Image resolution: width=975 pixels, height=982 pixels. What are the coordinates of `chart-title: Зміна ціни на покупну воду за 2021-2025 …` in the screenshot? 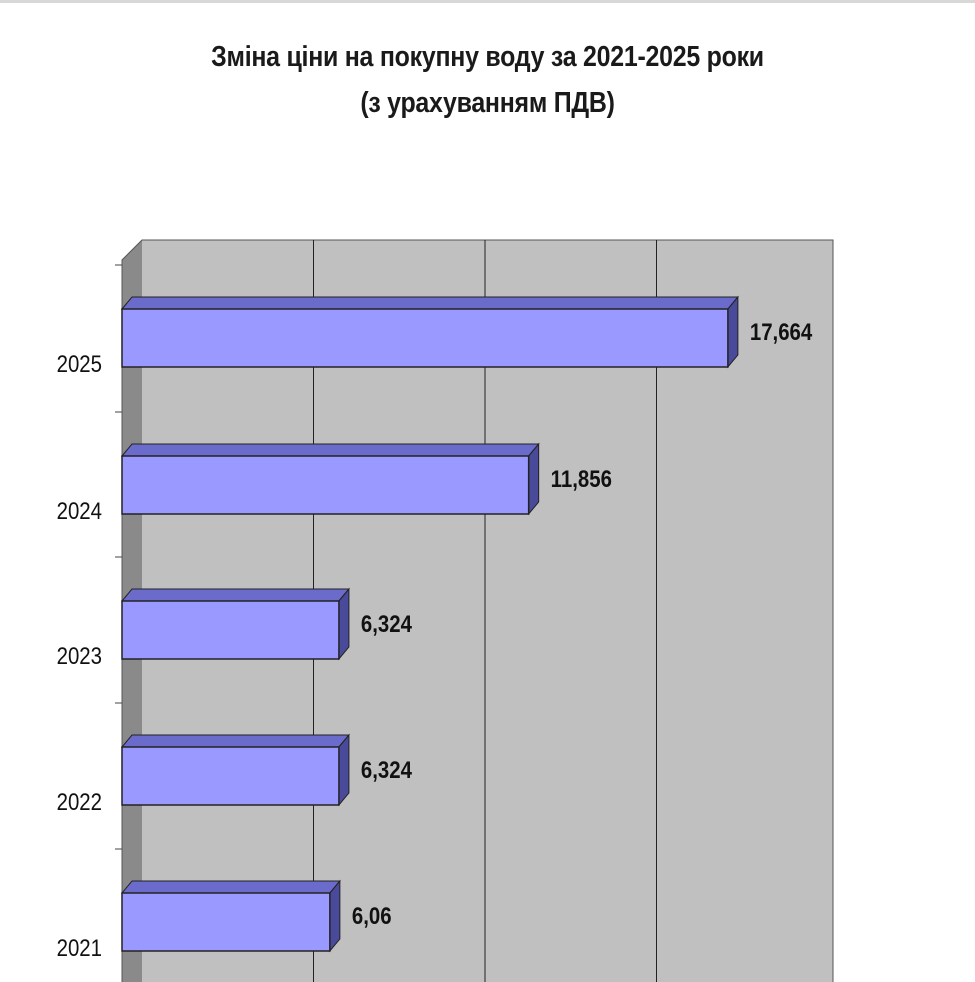 It's located at (487, 57).